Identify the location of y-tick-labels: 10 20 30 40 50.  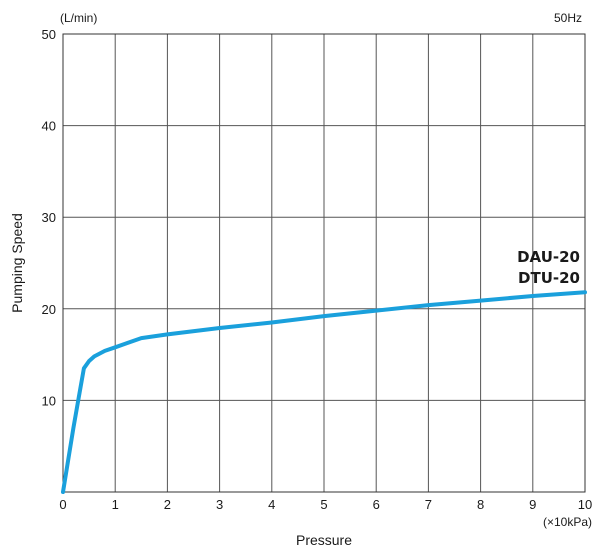
(49, 217).